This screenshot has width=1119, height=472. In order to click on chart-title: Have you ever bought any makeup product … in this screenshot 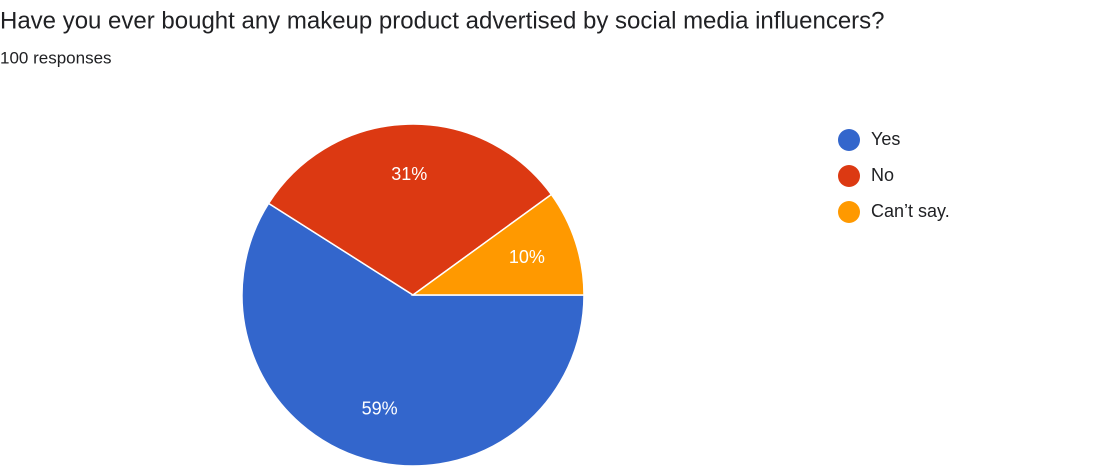, I will do `click(442, 20)`.